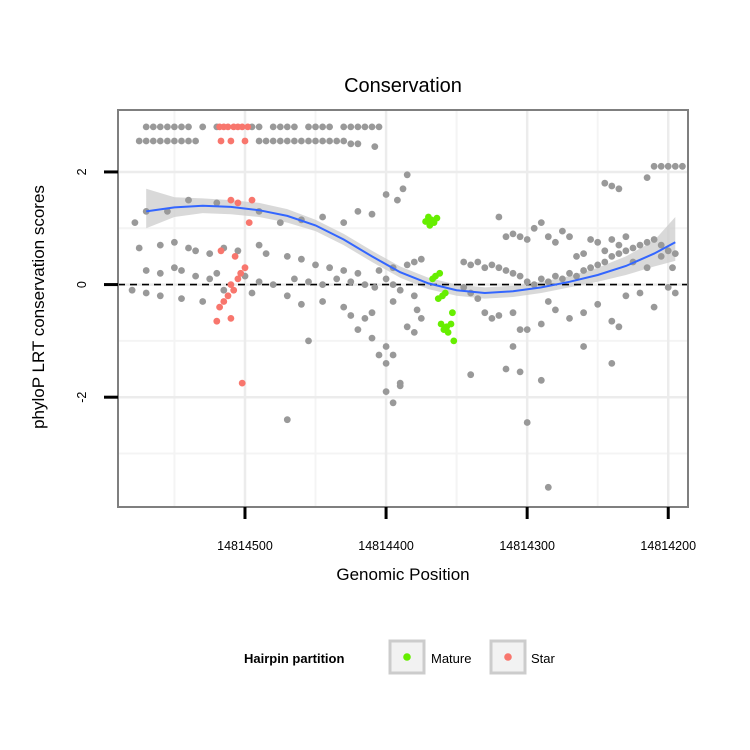 The height and width of the screenshot is (750, 750). I want to click on legend-swatch-mature, so click(407, 657).